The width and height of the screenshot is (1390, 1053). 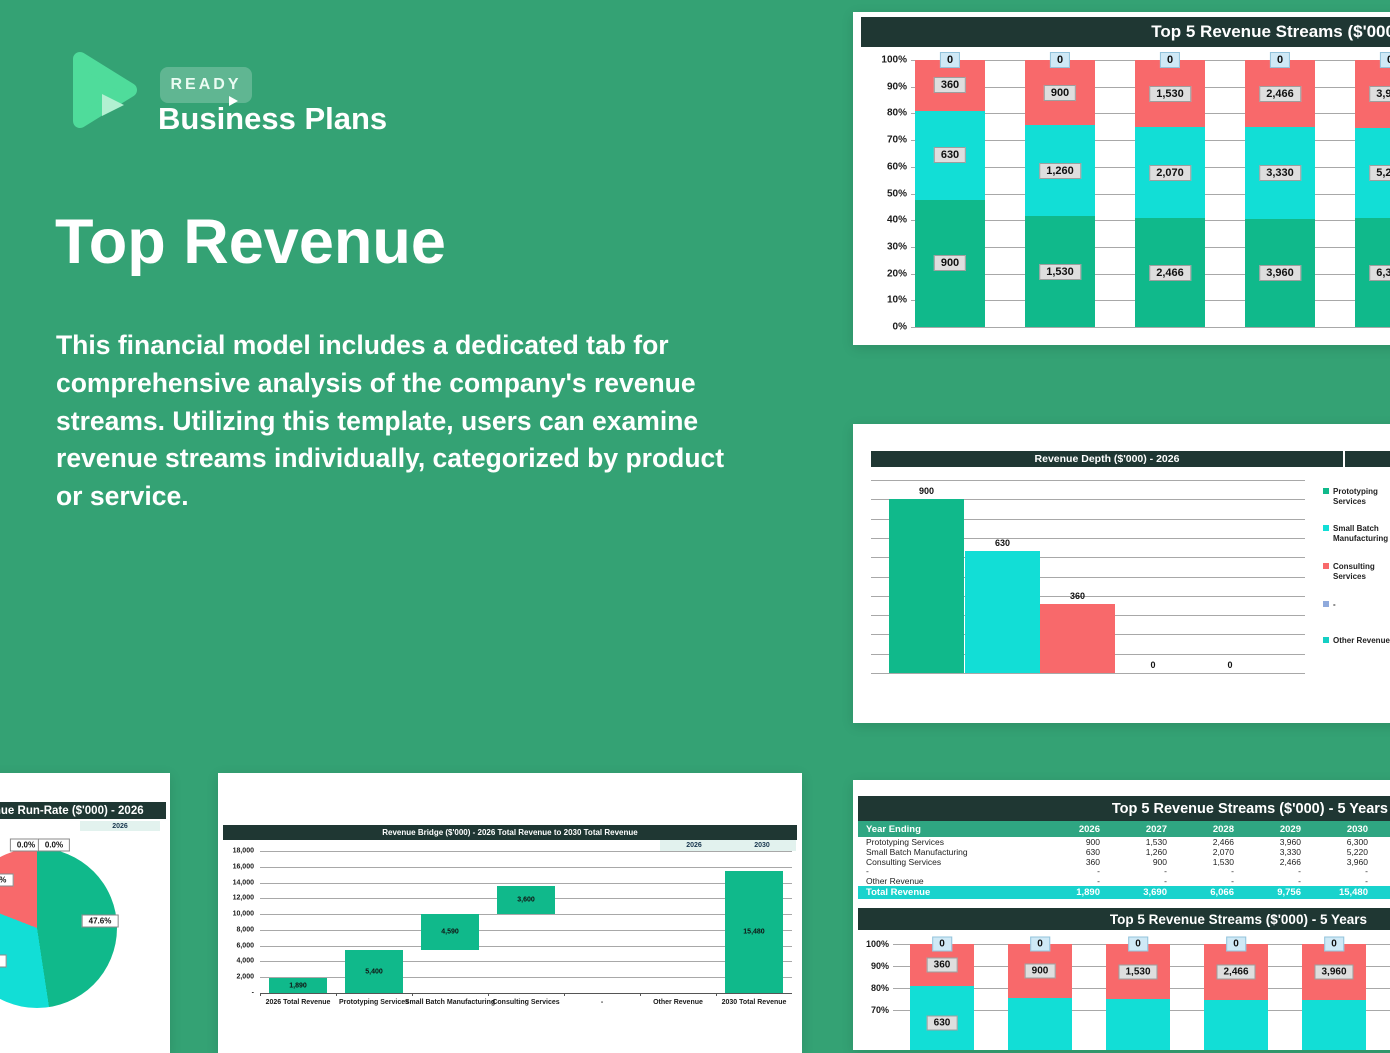 I want to click on table-header-cell: 2026, so click(x=1089, y=829).